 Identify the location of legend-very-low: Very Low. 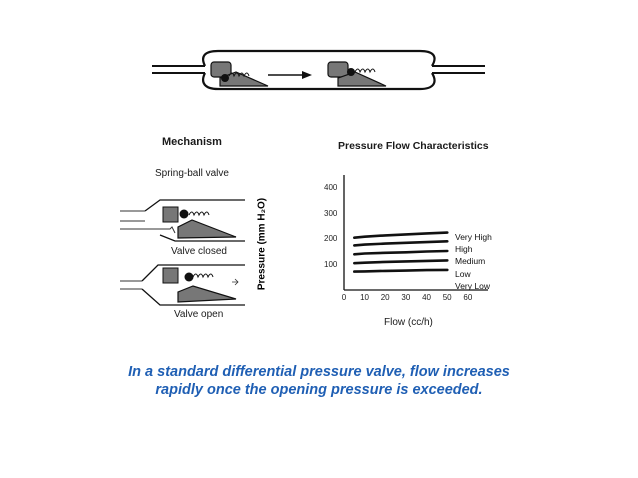
(472, 285).